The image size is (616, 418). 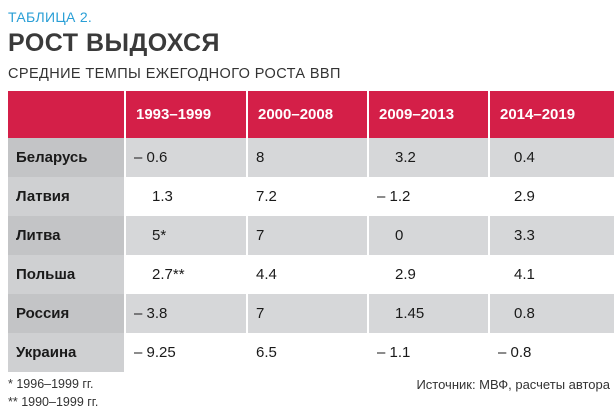 What do you see at coordinates (410, 313) in the screenshot?
I see `cell-value: 1.45` at bounding box center [410, 313].